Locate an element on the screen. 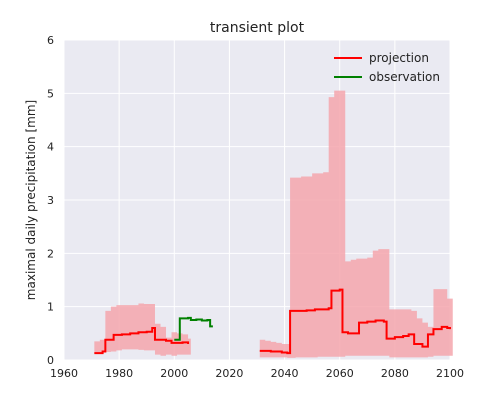  x-tick-label: 1960 is located at coordinates (64, 373).